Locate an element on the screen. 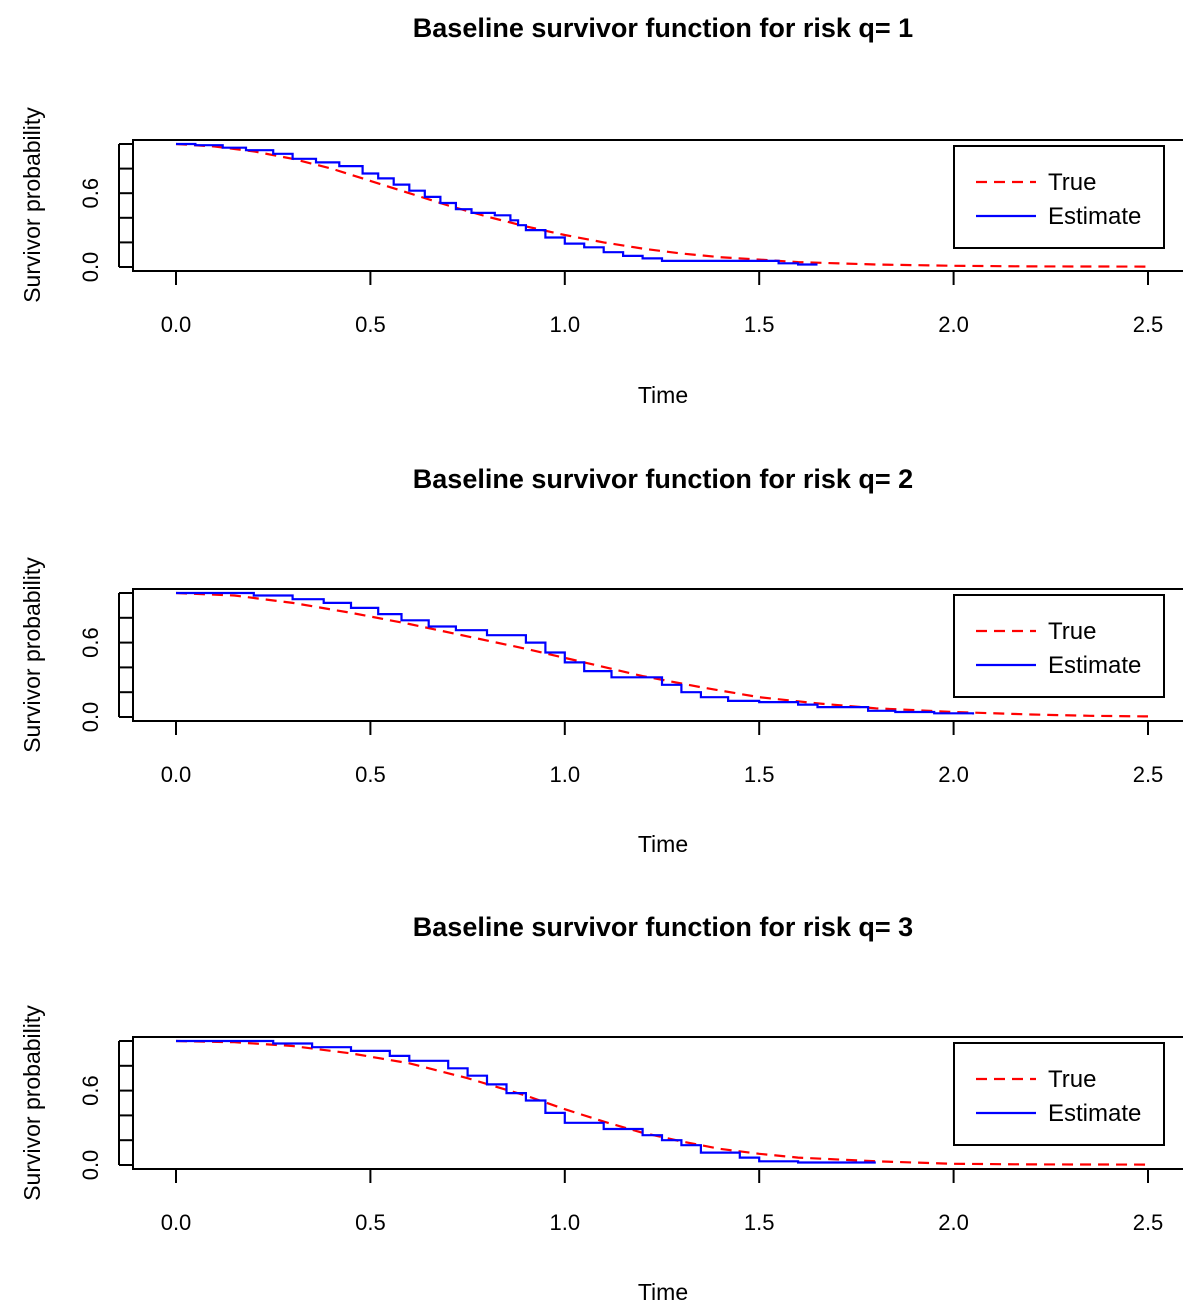 This screenshot has width=1183, height=1307. chart-title: Baseline survivor function for risk q= 3 is located at coordinates (663, 927).